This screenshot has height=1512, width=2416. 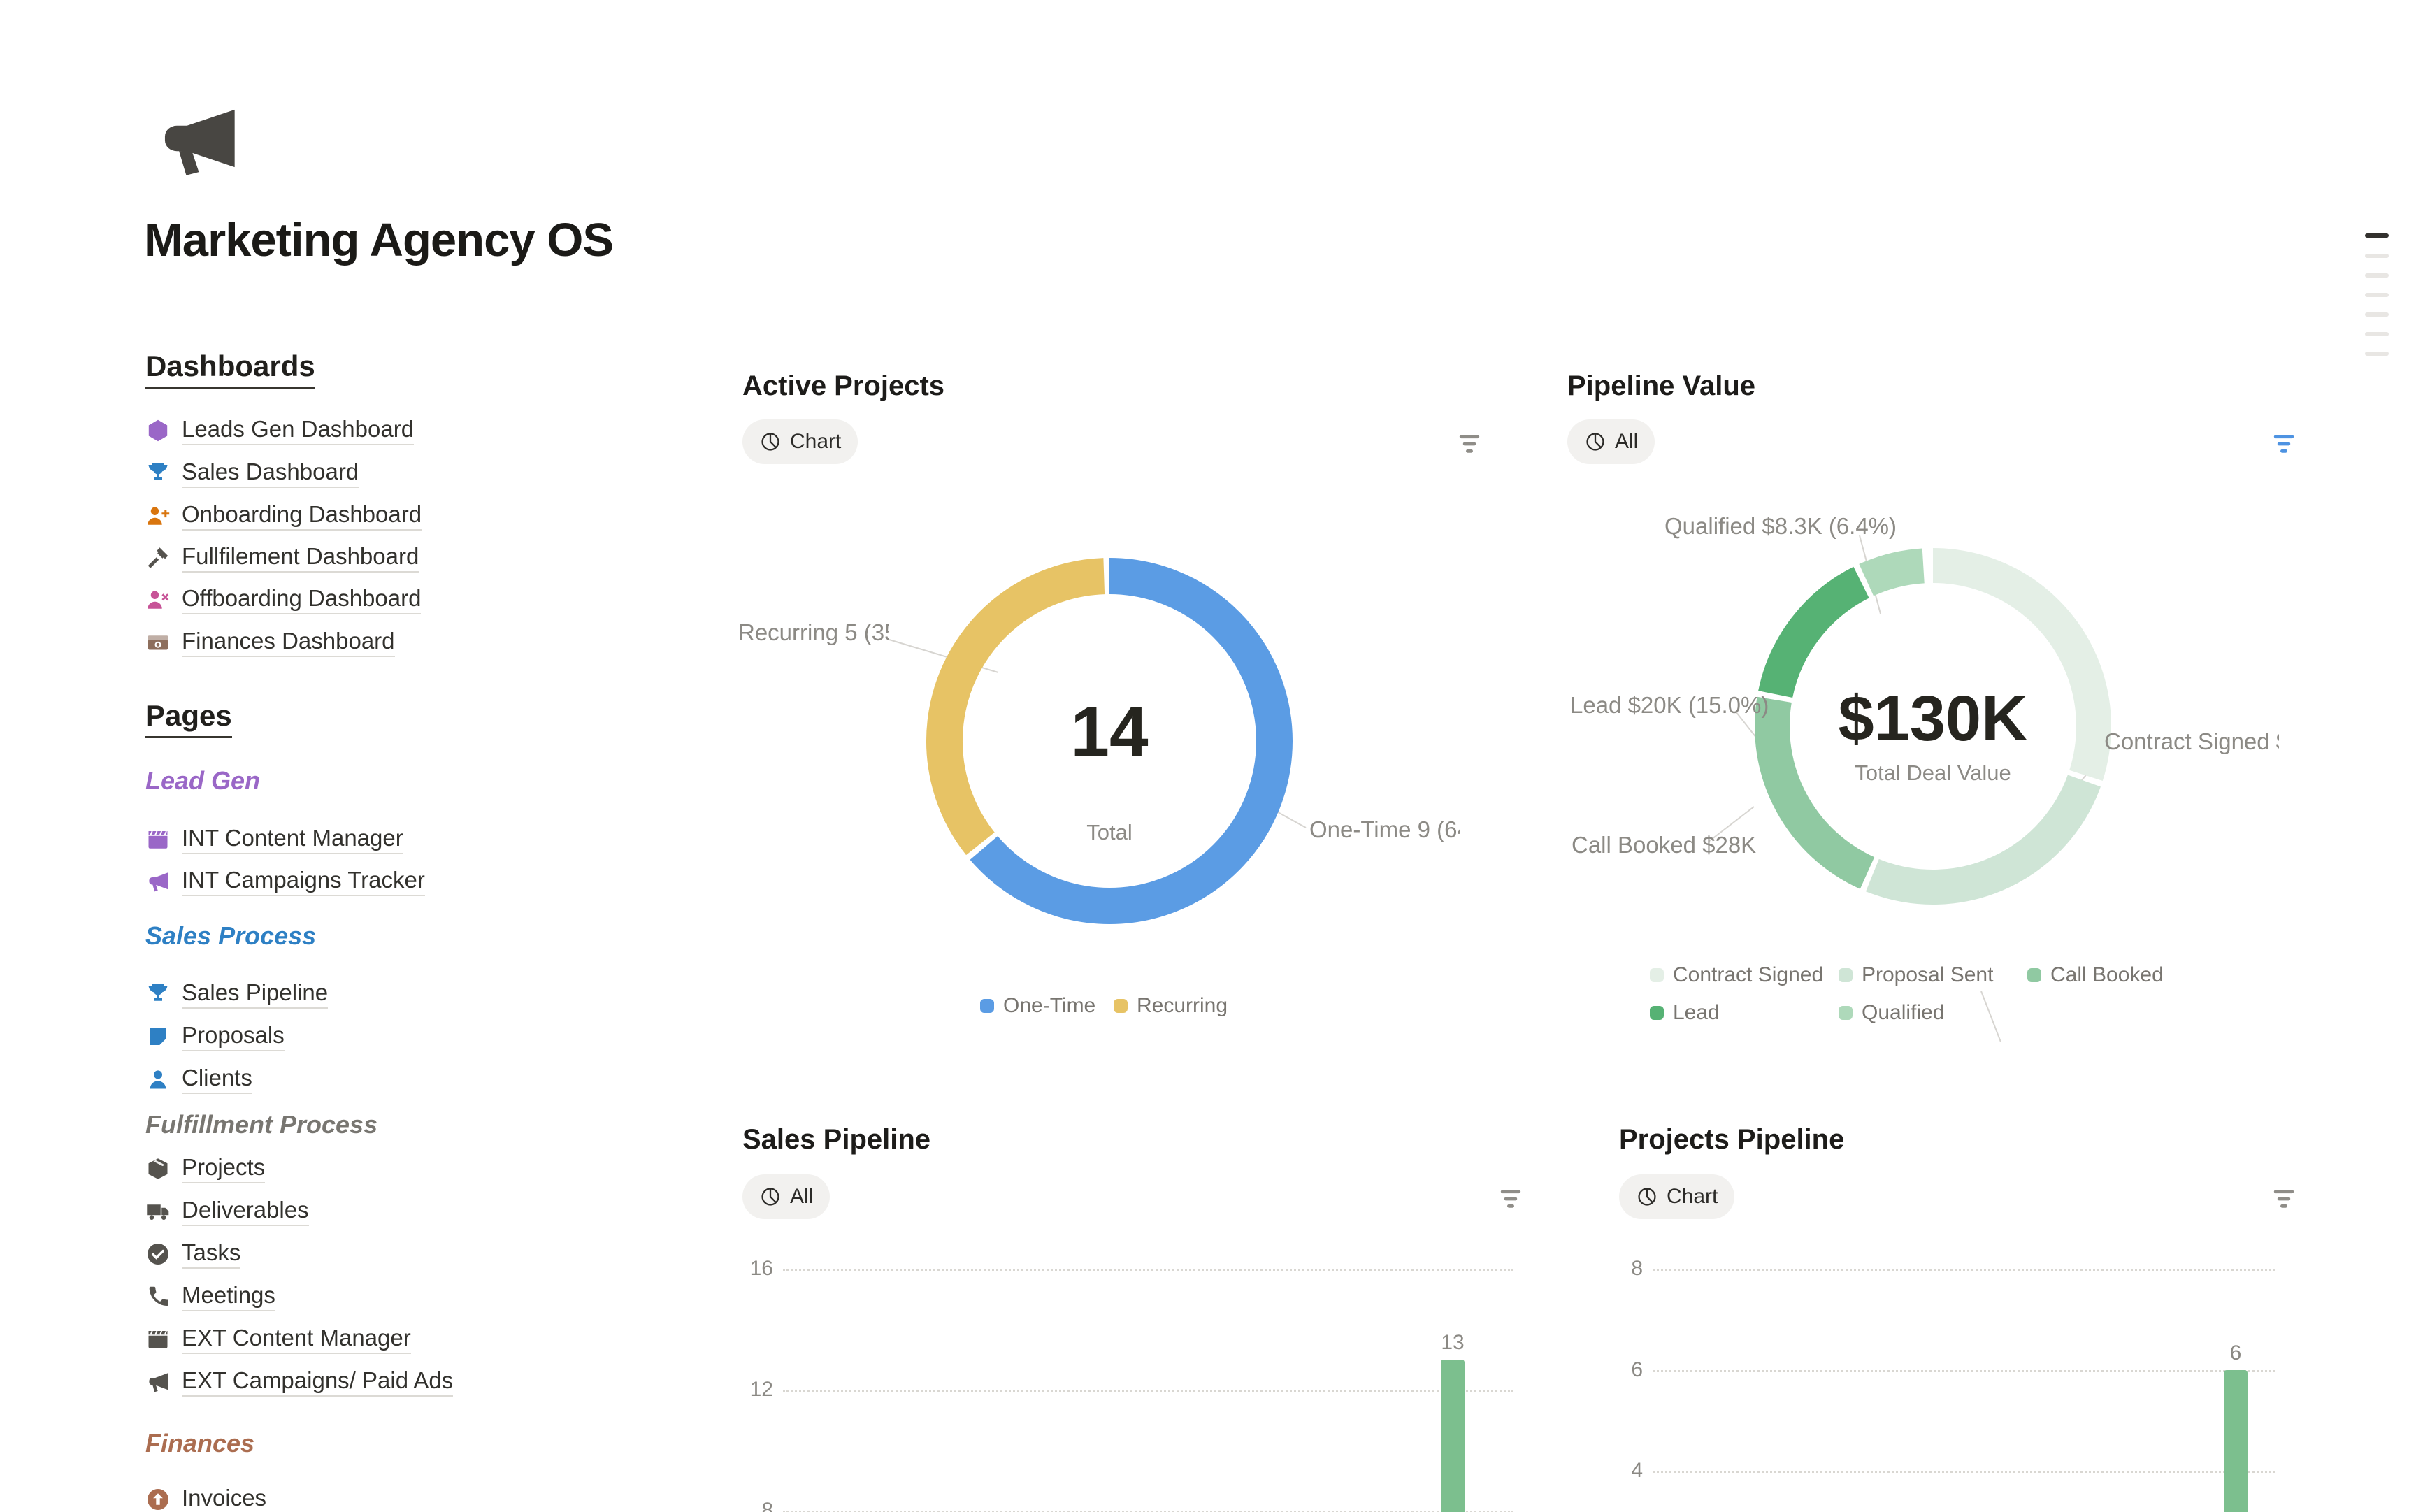 What do you see at coordinates (302, 600) in the screenshot?
I see `sidebar-item-label: Offboarding Dashboard` at bounding box center [302, 600].